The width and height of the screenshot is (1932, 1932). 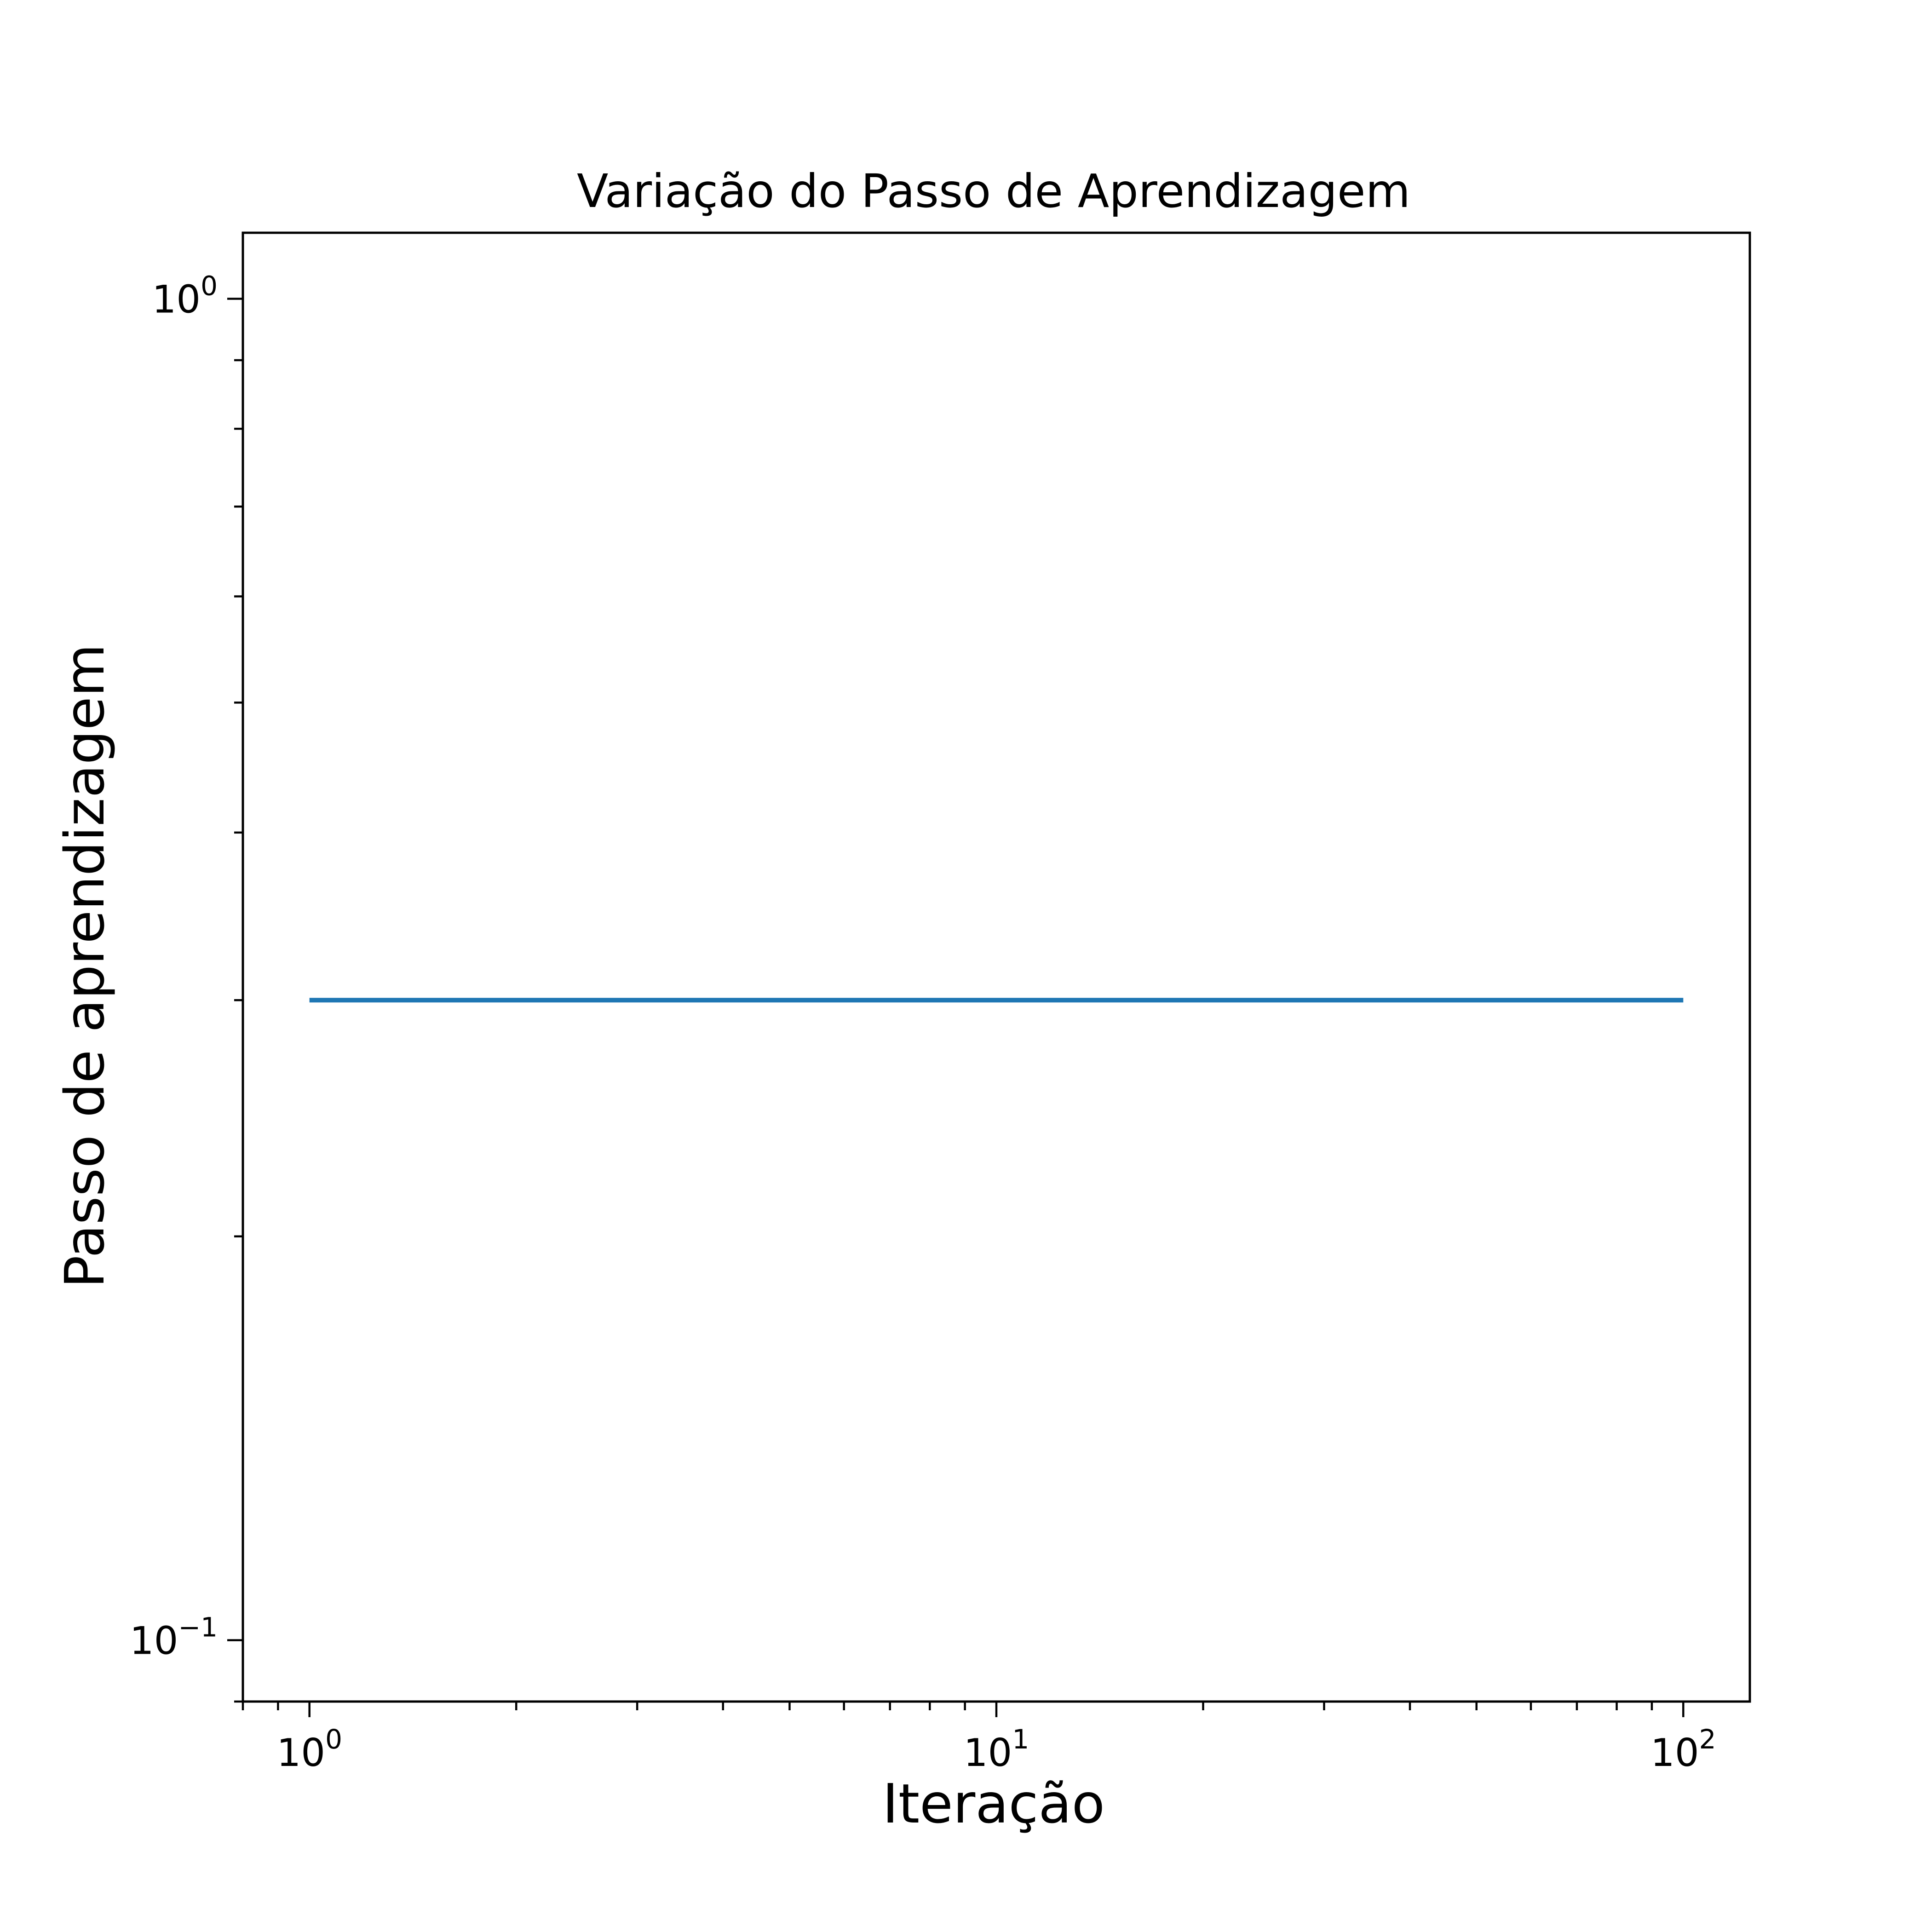 I want to click on x-tick-label: 10², so click(x=1683, y=1749).